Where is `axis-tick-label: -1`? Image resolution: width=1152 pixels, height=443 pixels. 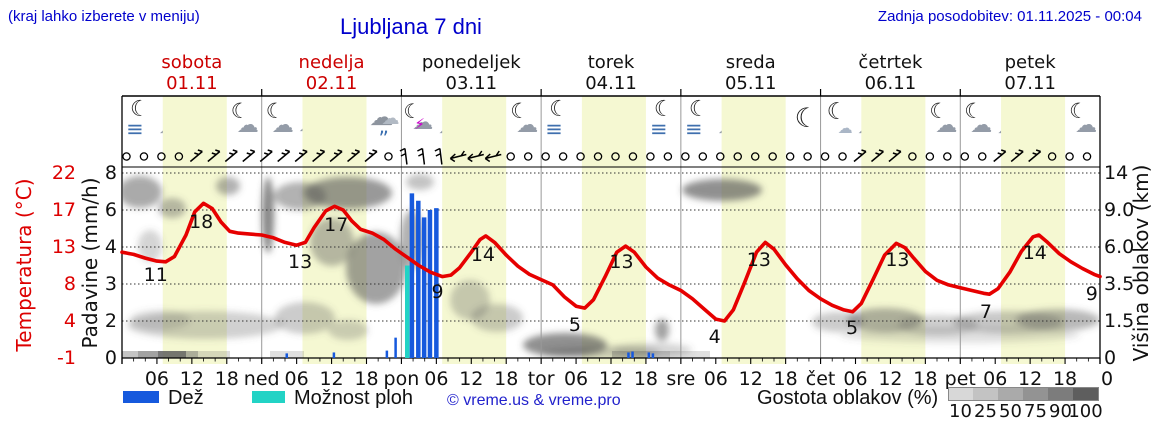
axis-tick-label: -1 is located at coordinates (66, 358).